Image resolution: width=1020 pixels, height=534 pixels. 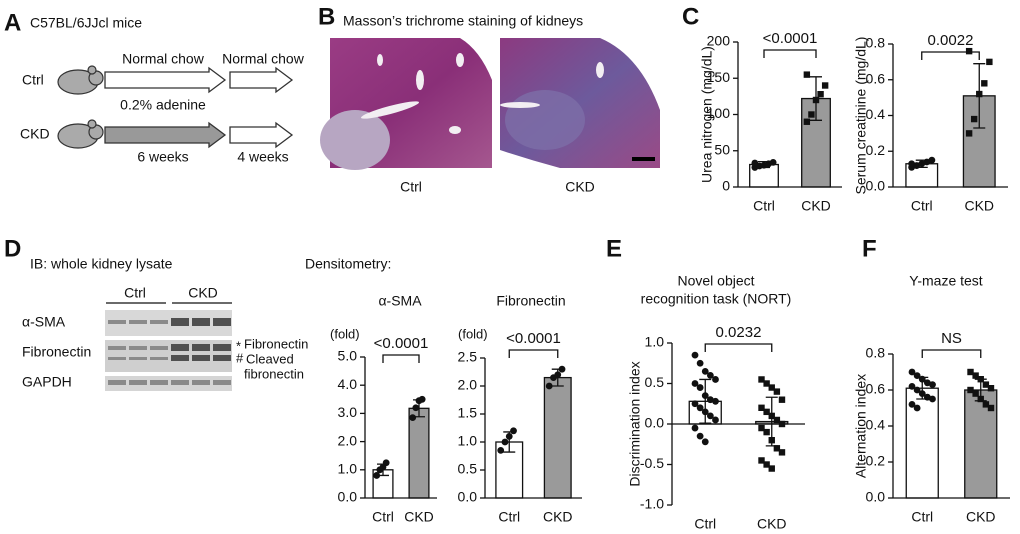 I want to click on y-tick-label: 2.5, so click(x=468, y=357).